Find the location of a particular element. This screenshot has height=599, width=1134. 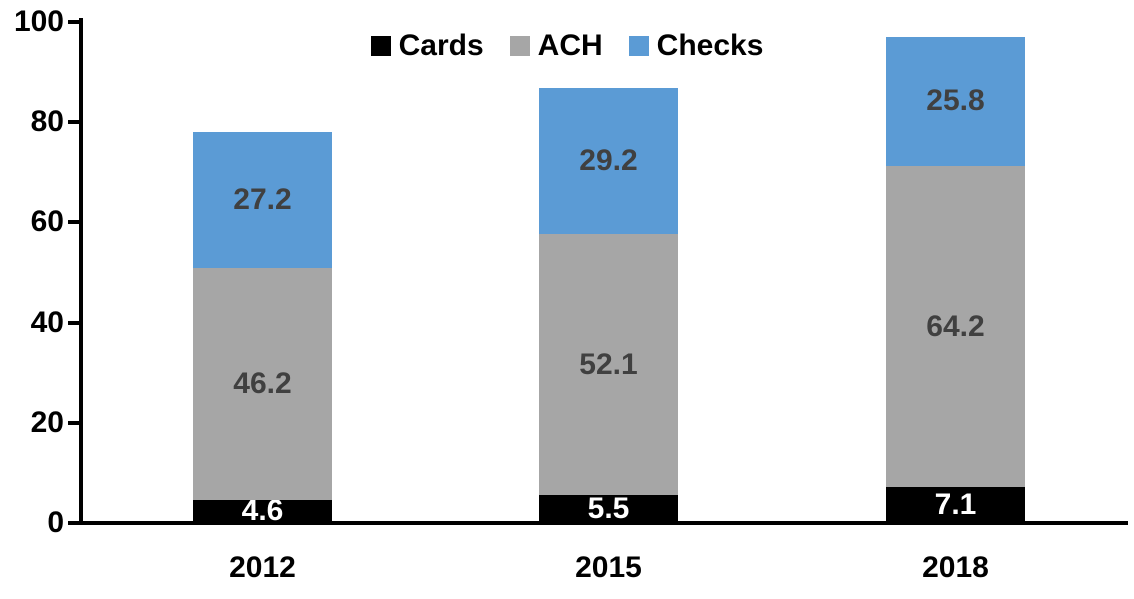

y-tick-label: 80 is located at coordinates (47, 122).